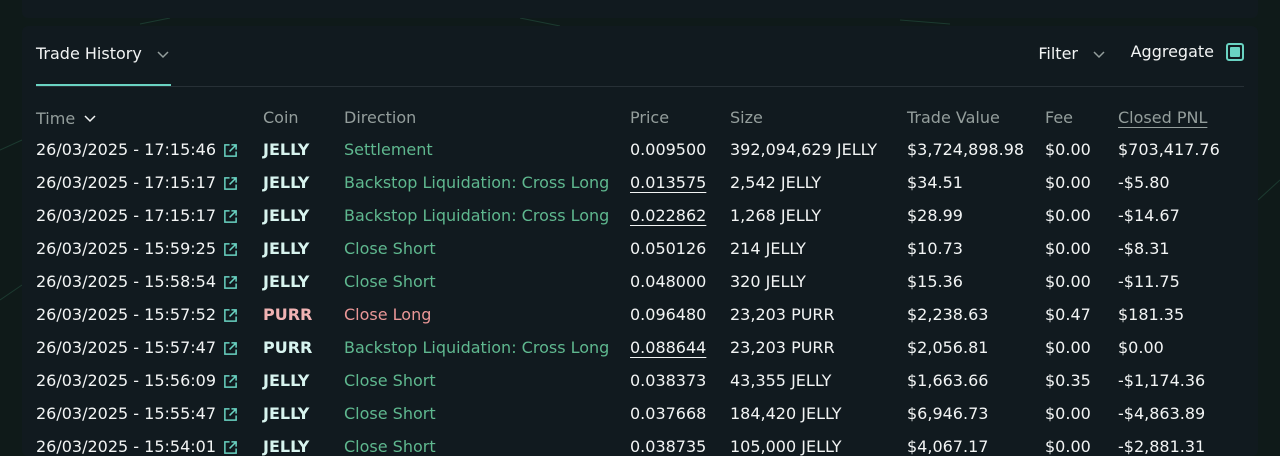 The width and height of the screenshot is (1280, 456). I want to click on column-header-direction: Direction, so click(380, 117).